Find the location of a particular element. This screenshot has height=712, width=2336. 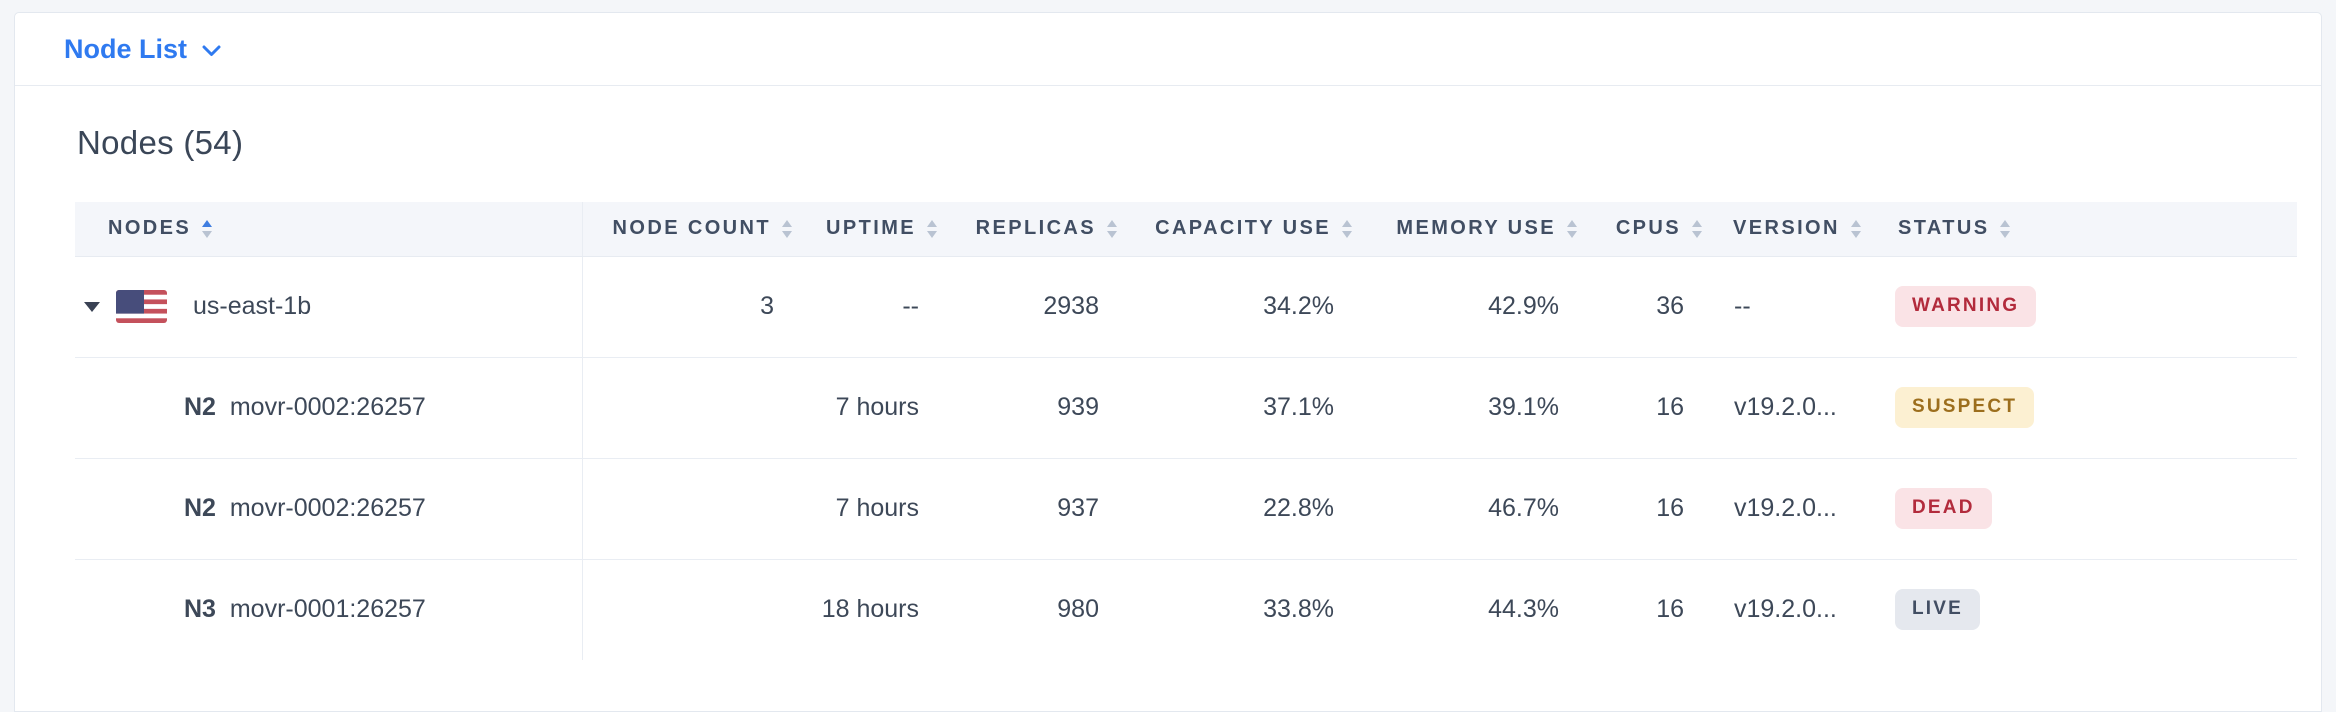

cell-memory-use: 39.1% is located at coordinates (1478, 408).